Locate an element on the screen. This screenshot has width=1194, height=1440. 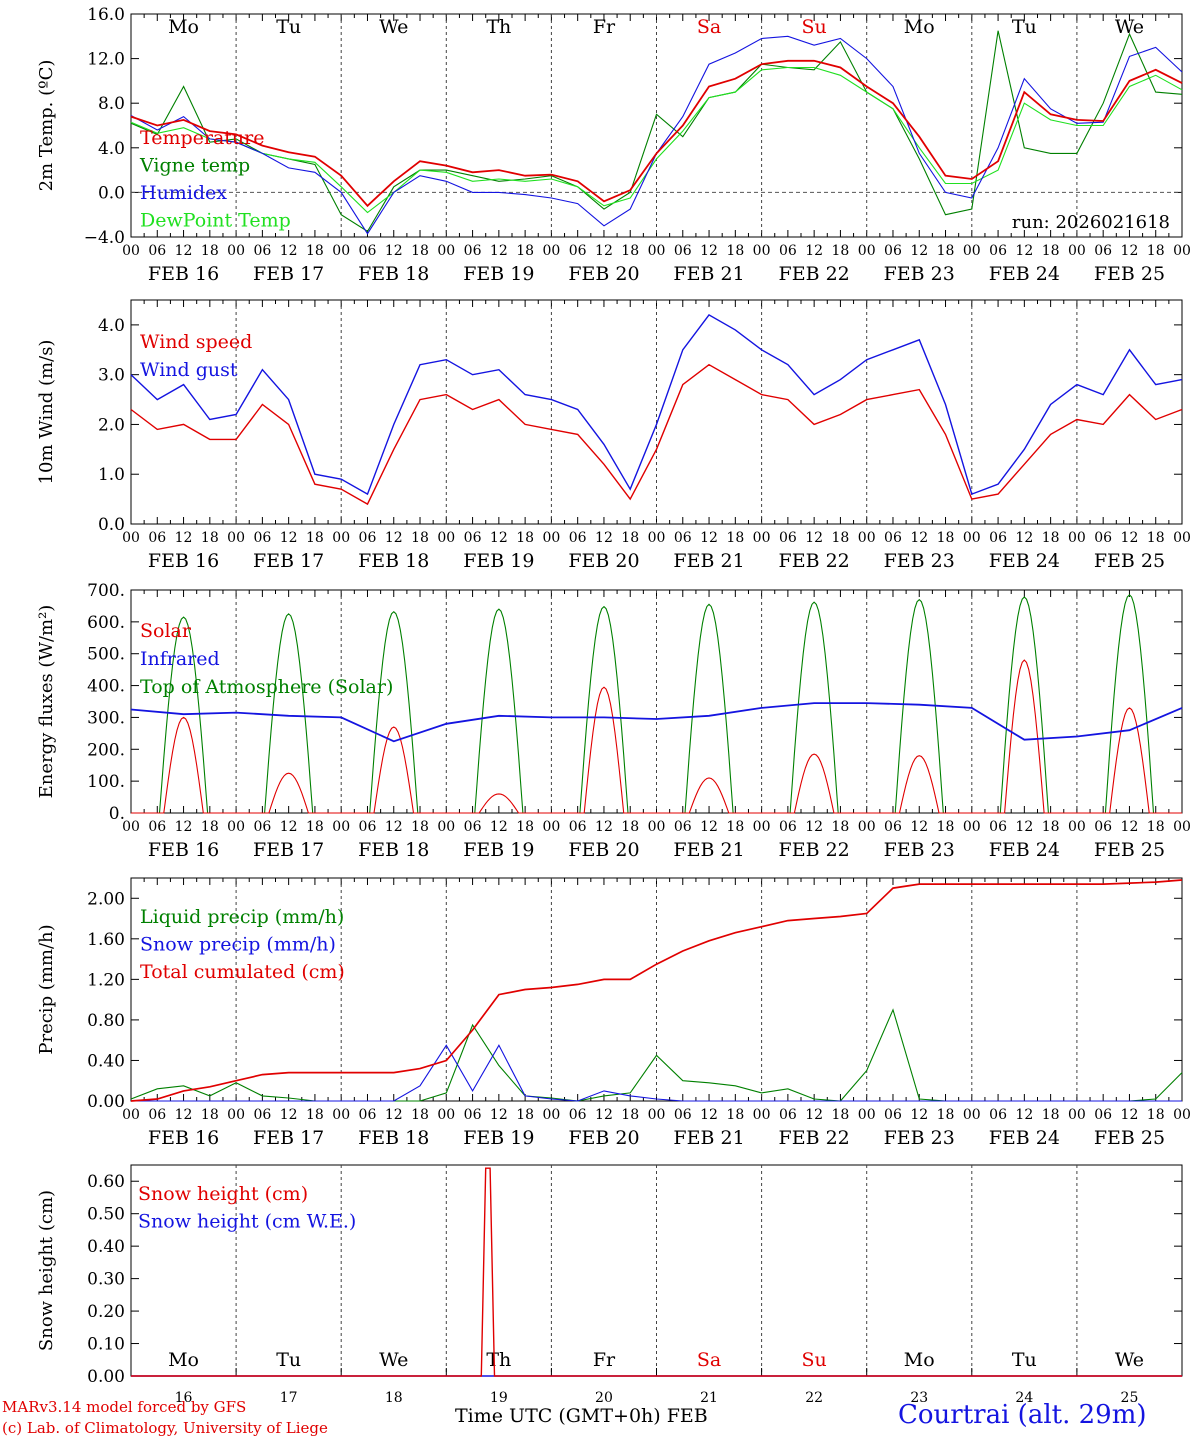
y-tick-label: 500. is located at coordinates (106, 655).